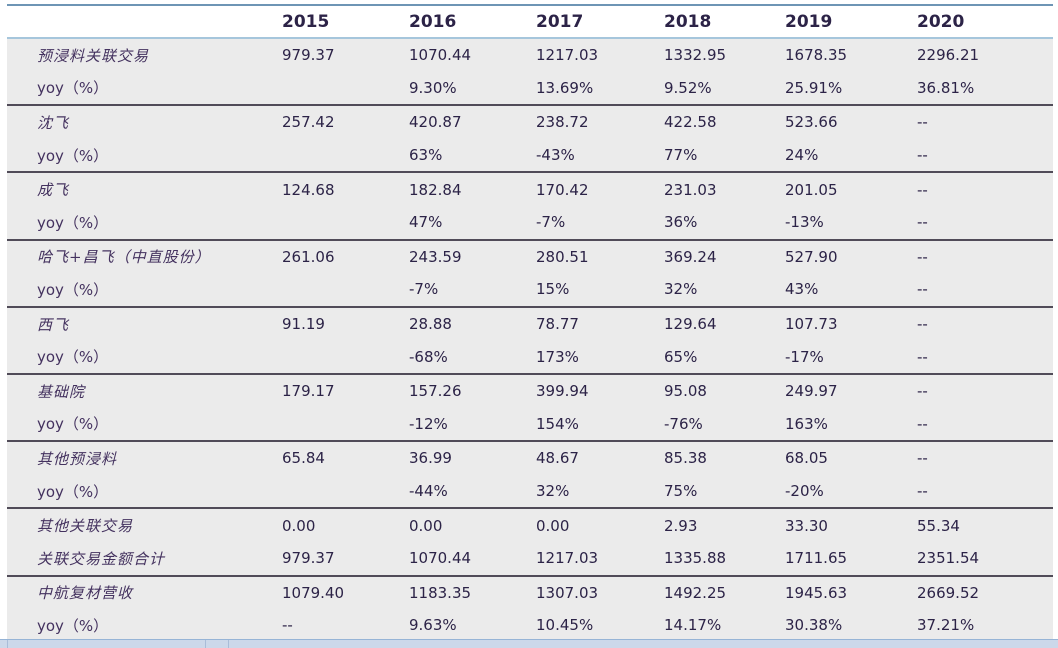 Image resolution: width=1058 pixels, height=648 pixels. Describe the element at coordinates (681, 356) in the screenshot. I see `value-cell: 65%` at that location.